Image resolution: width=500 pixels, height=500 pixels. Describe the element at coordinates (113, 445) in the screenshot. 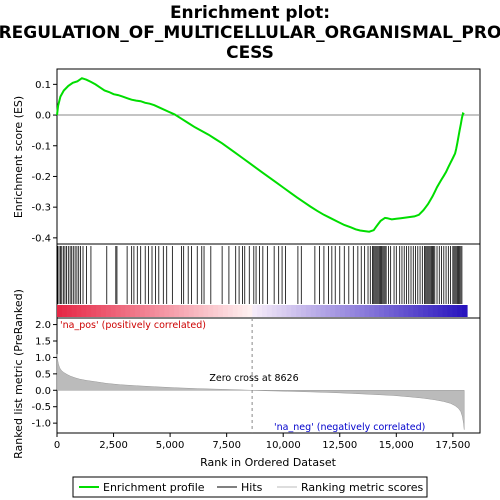

I see `x-tick-label: 2,500` at that location.